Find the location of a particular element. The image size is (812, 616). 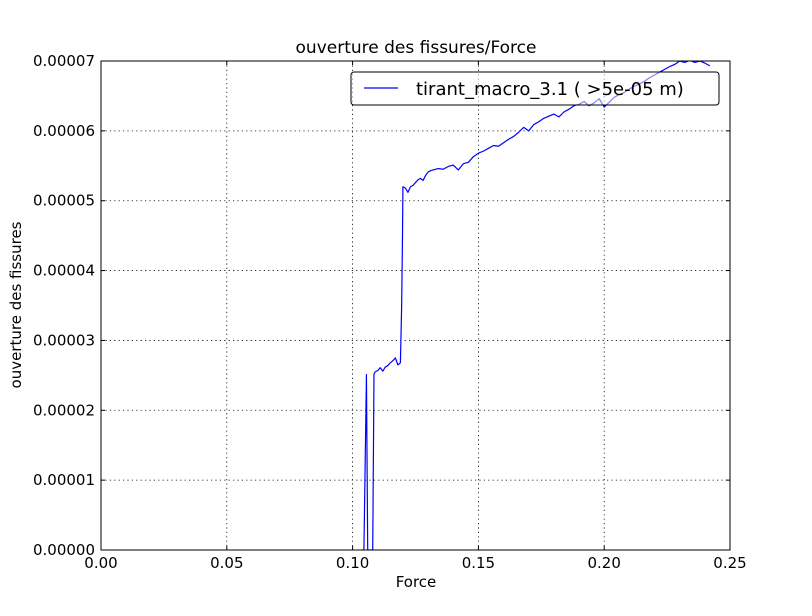

chart-title: ouverture des fissures/Force is located at coordinates (416, 48).